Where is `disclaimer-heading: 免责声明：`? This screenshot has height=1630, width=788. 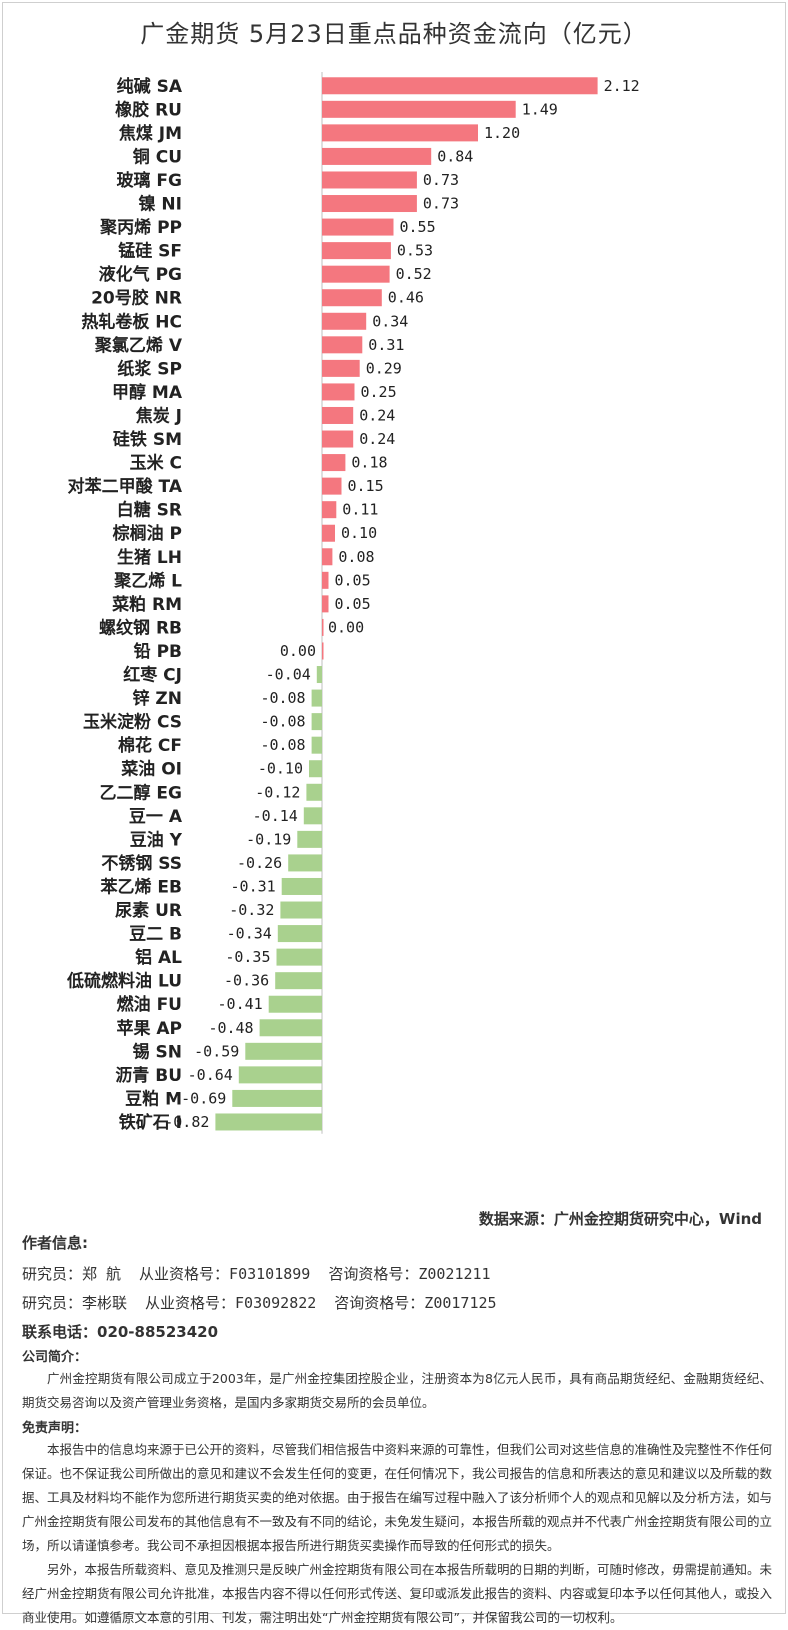 disclaimer-heading: 免责声明： is located at coordinates (55, 1428).